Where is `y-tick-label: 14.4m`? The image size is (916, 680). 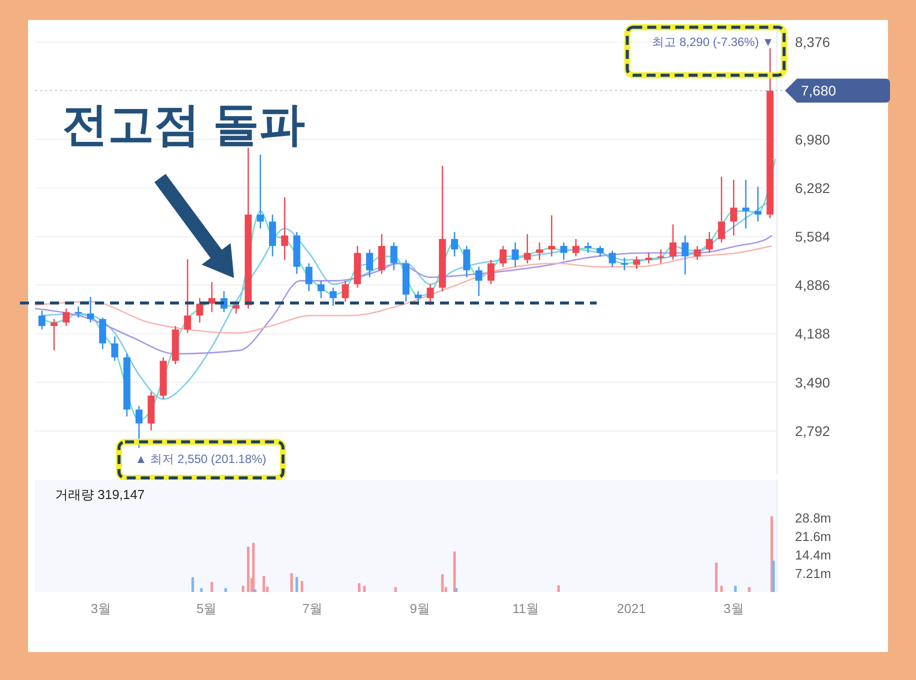 y-tick-label: 14.4m is located at coordinates (813, 554).